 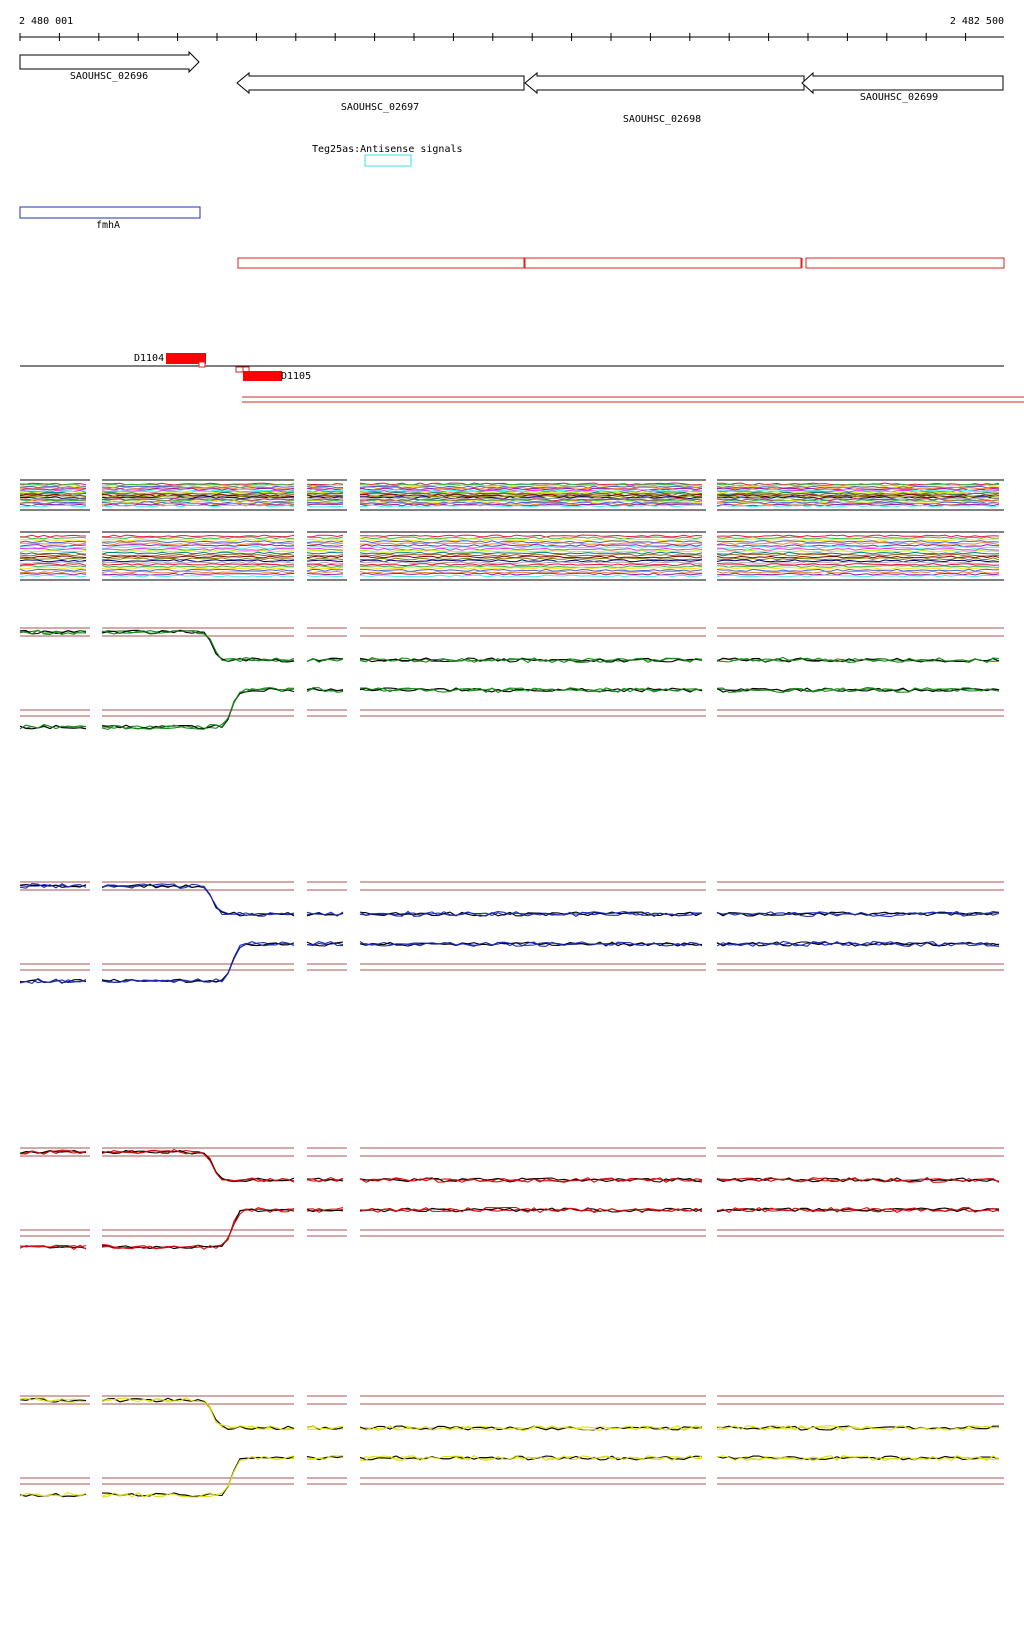 What do you see at coordinates (522, 378) in the screenshot?
I see `segment-track: D1104 D1105` at bounding box center [522, 378].